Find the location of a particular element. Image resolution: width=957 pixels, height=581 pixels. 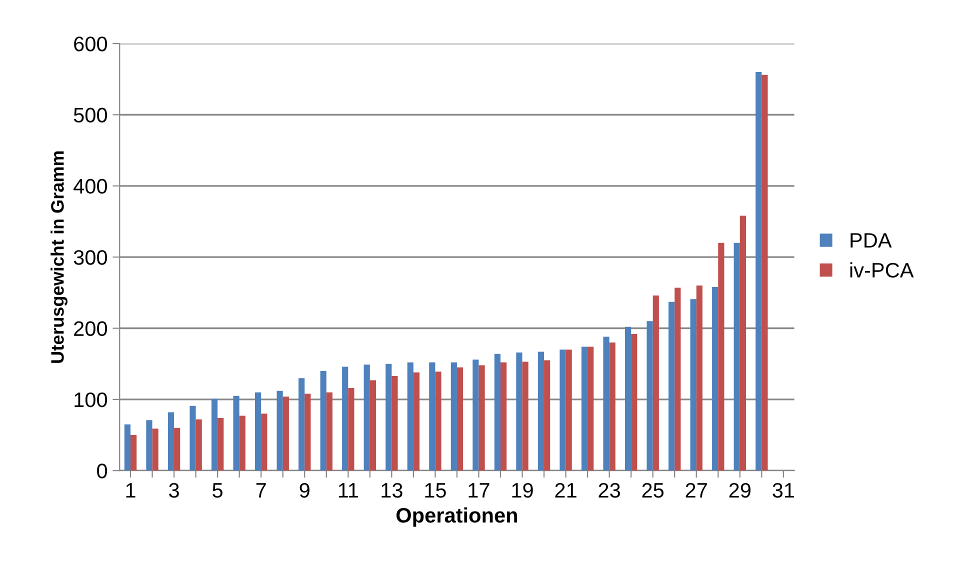

x-tick-label: 21 is located at coordinates (565, 490).